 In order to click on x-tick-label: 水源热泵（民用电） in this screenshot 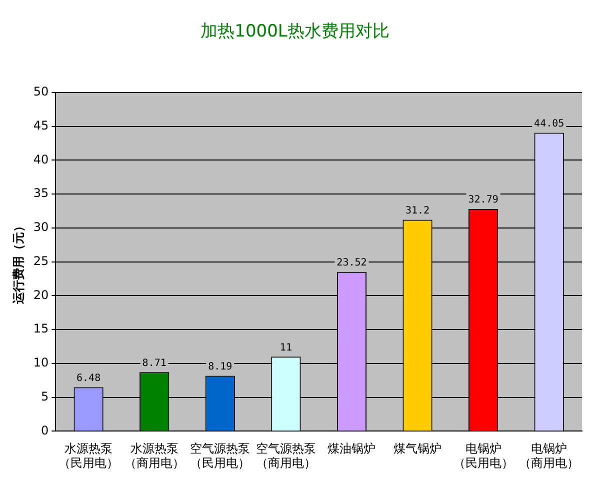, I will do `click(88, 456)`.